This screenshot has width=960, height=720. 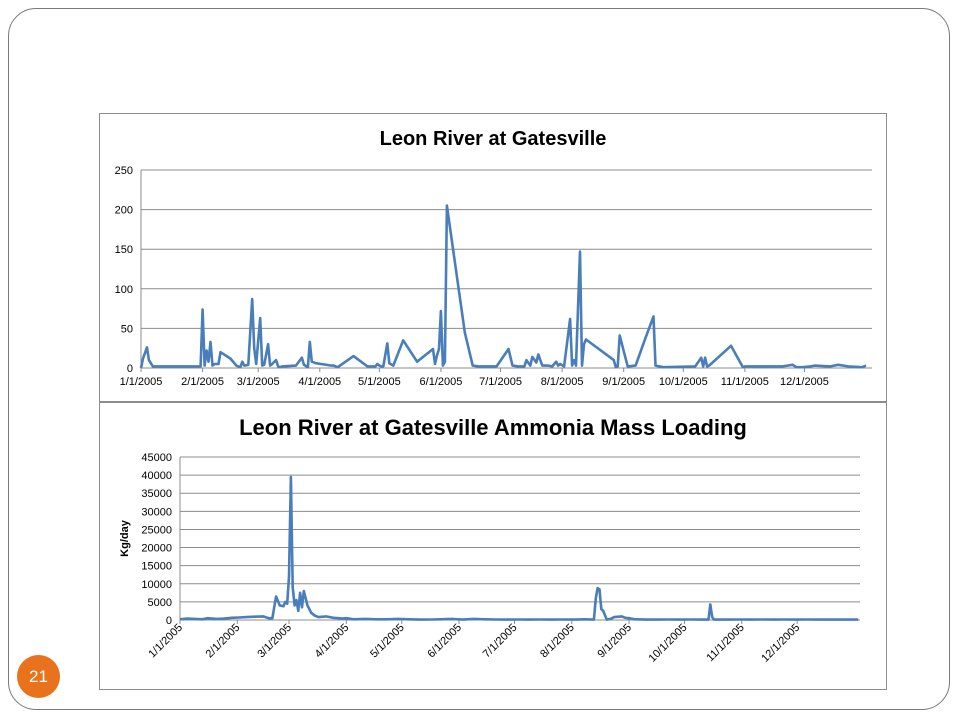 I want to click on y-tick-label: 35000, so click(x=156, y=494).